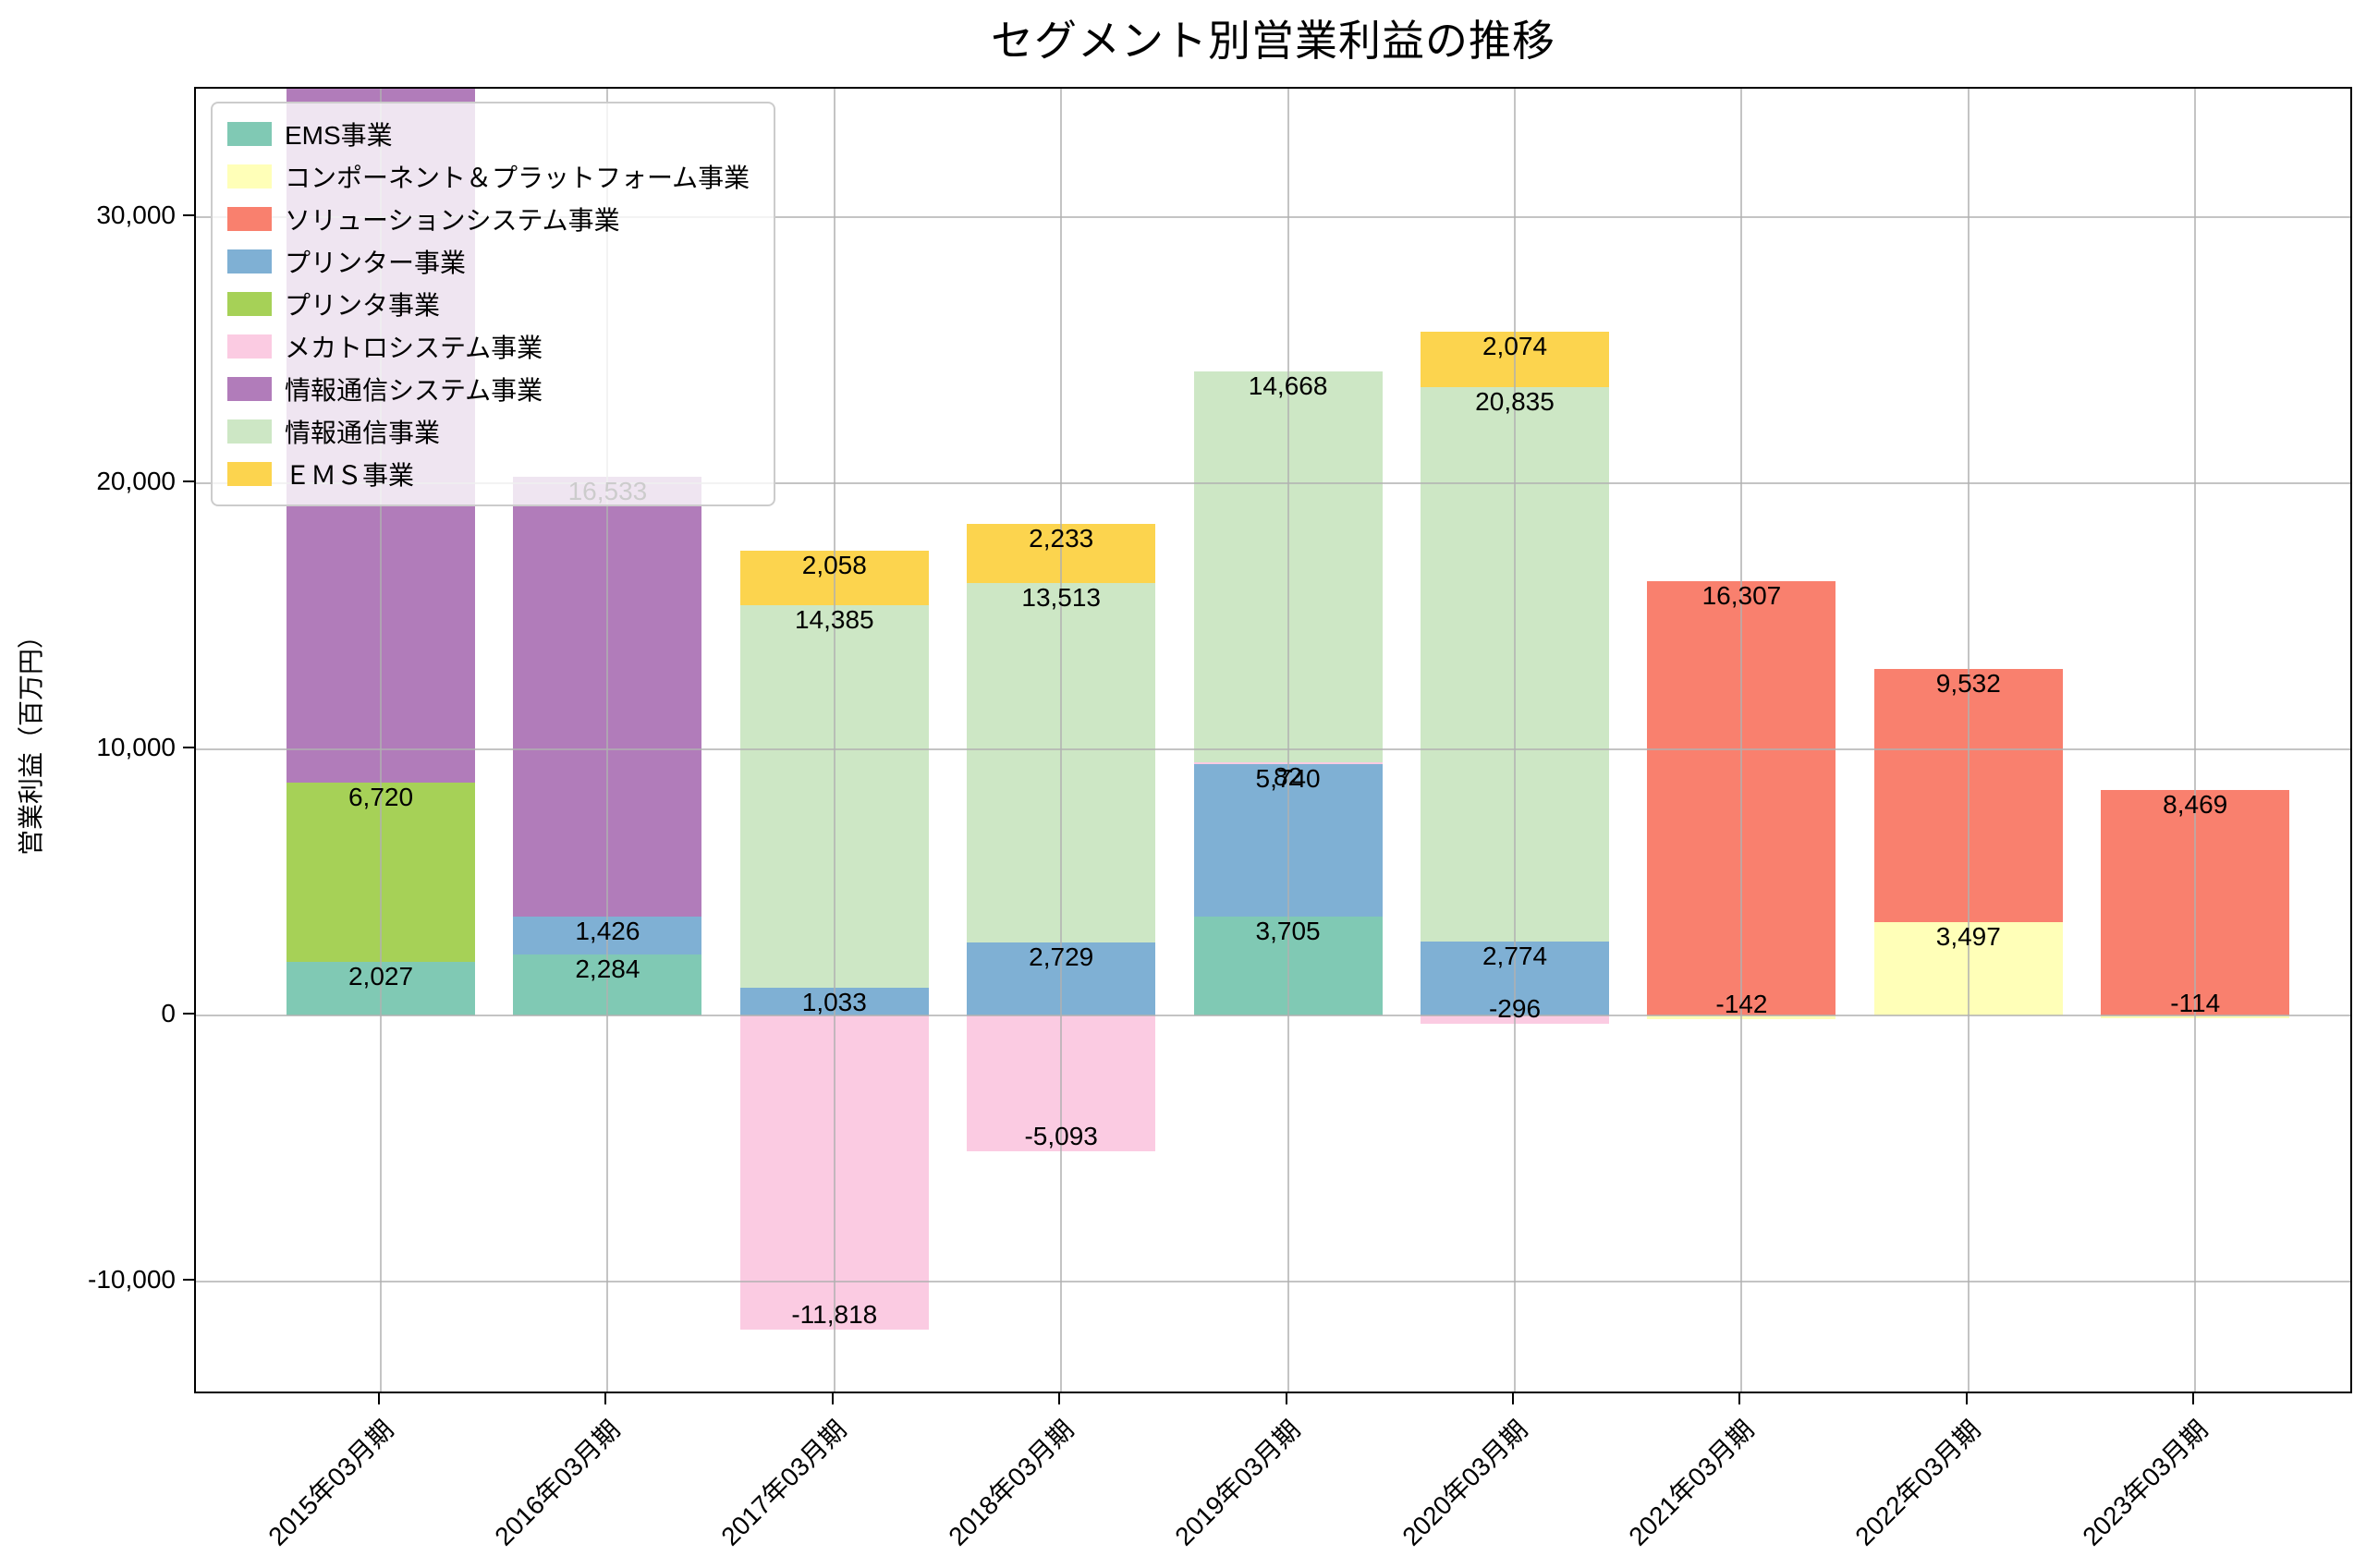 Image resolution: width=2366 pixels, height=1568 pixels. What do you see at coordinates (558, 1483) in the screenshot?
I see `x-tick-label: 2016年03月期` at bounding box center [558, 1483].